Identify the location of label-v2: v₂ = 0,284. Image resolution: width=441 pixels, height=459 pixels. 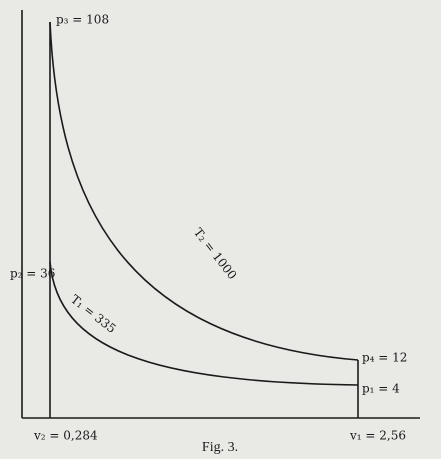
(65, 436).